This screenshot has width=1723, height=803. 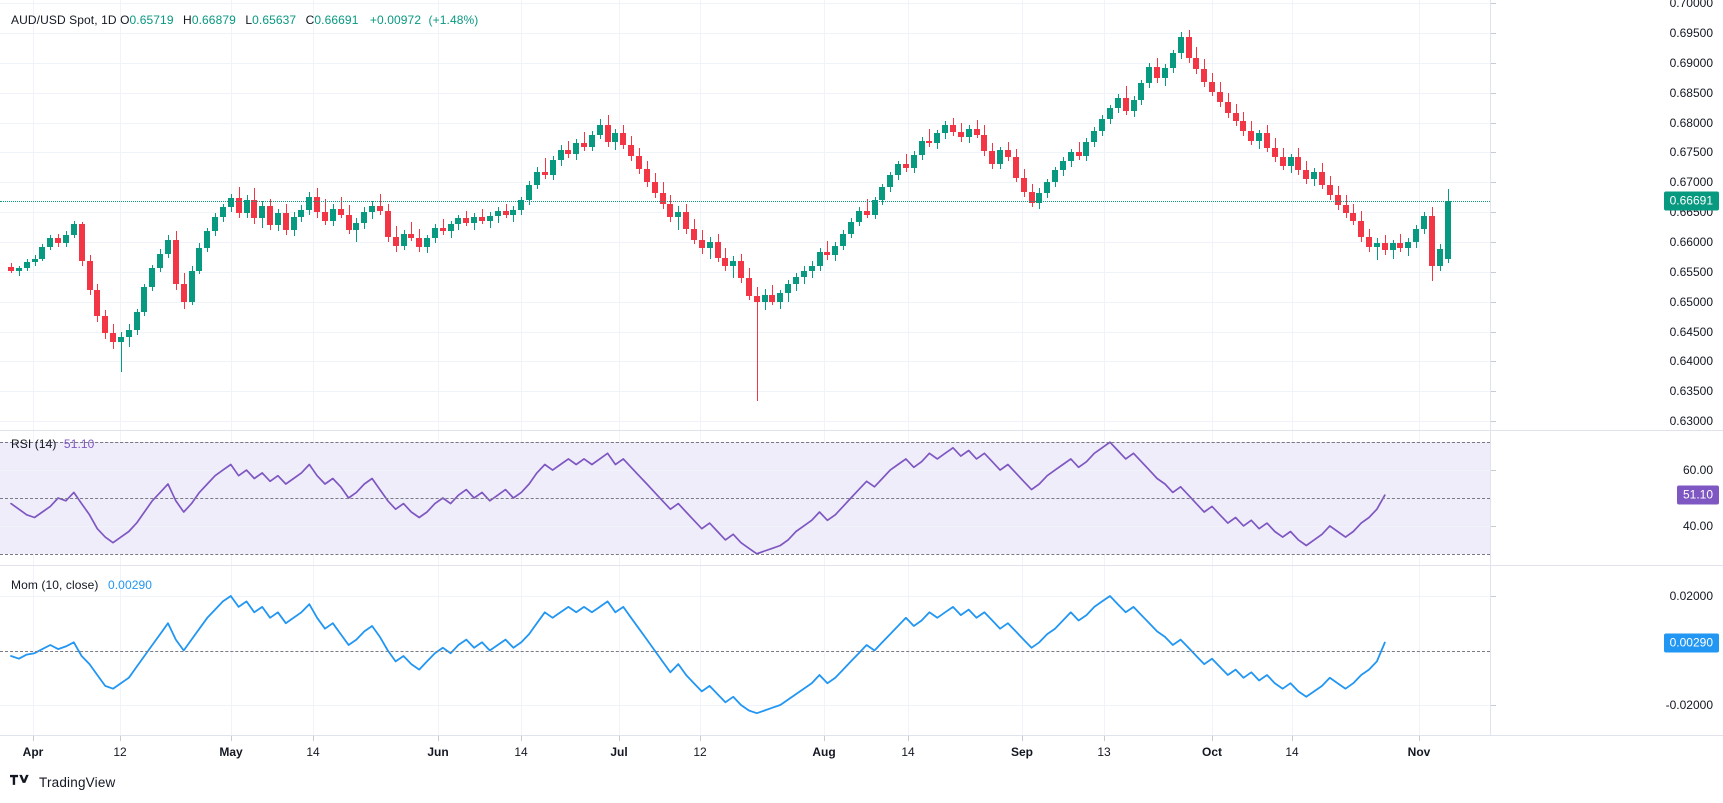 What do you see at coordinates (125, 20) in the screenshot?
I see `open-label: O` at bounding box center [125, 20].